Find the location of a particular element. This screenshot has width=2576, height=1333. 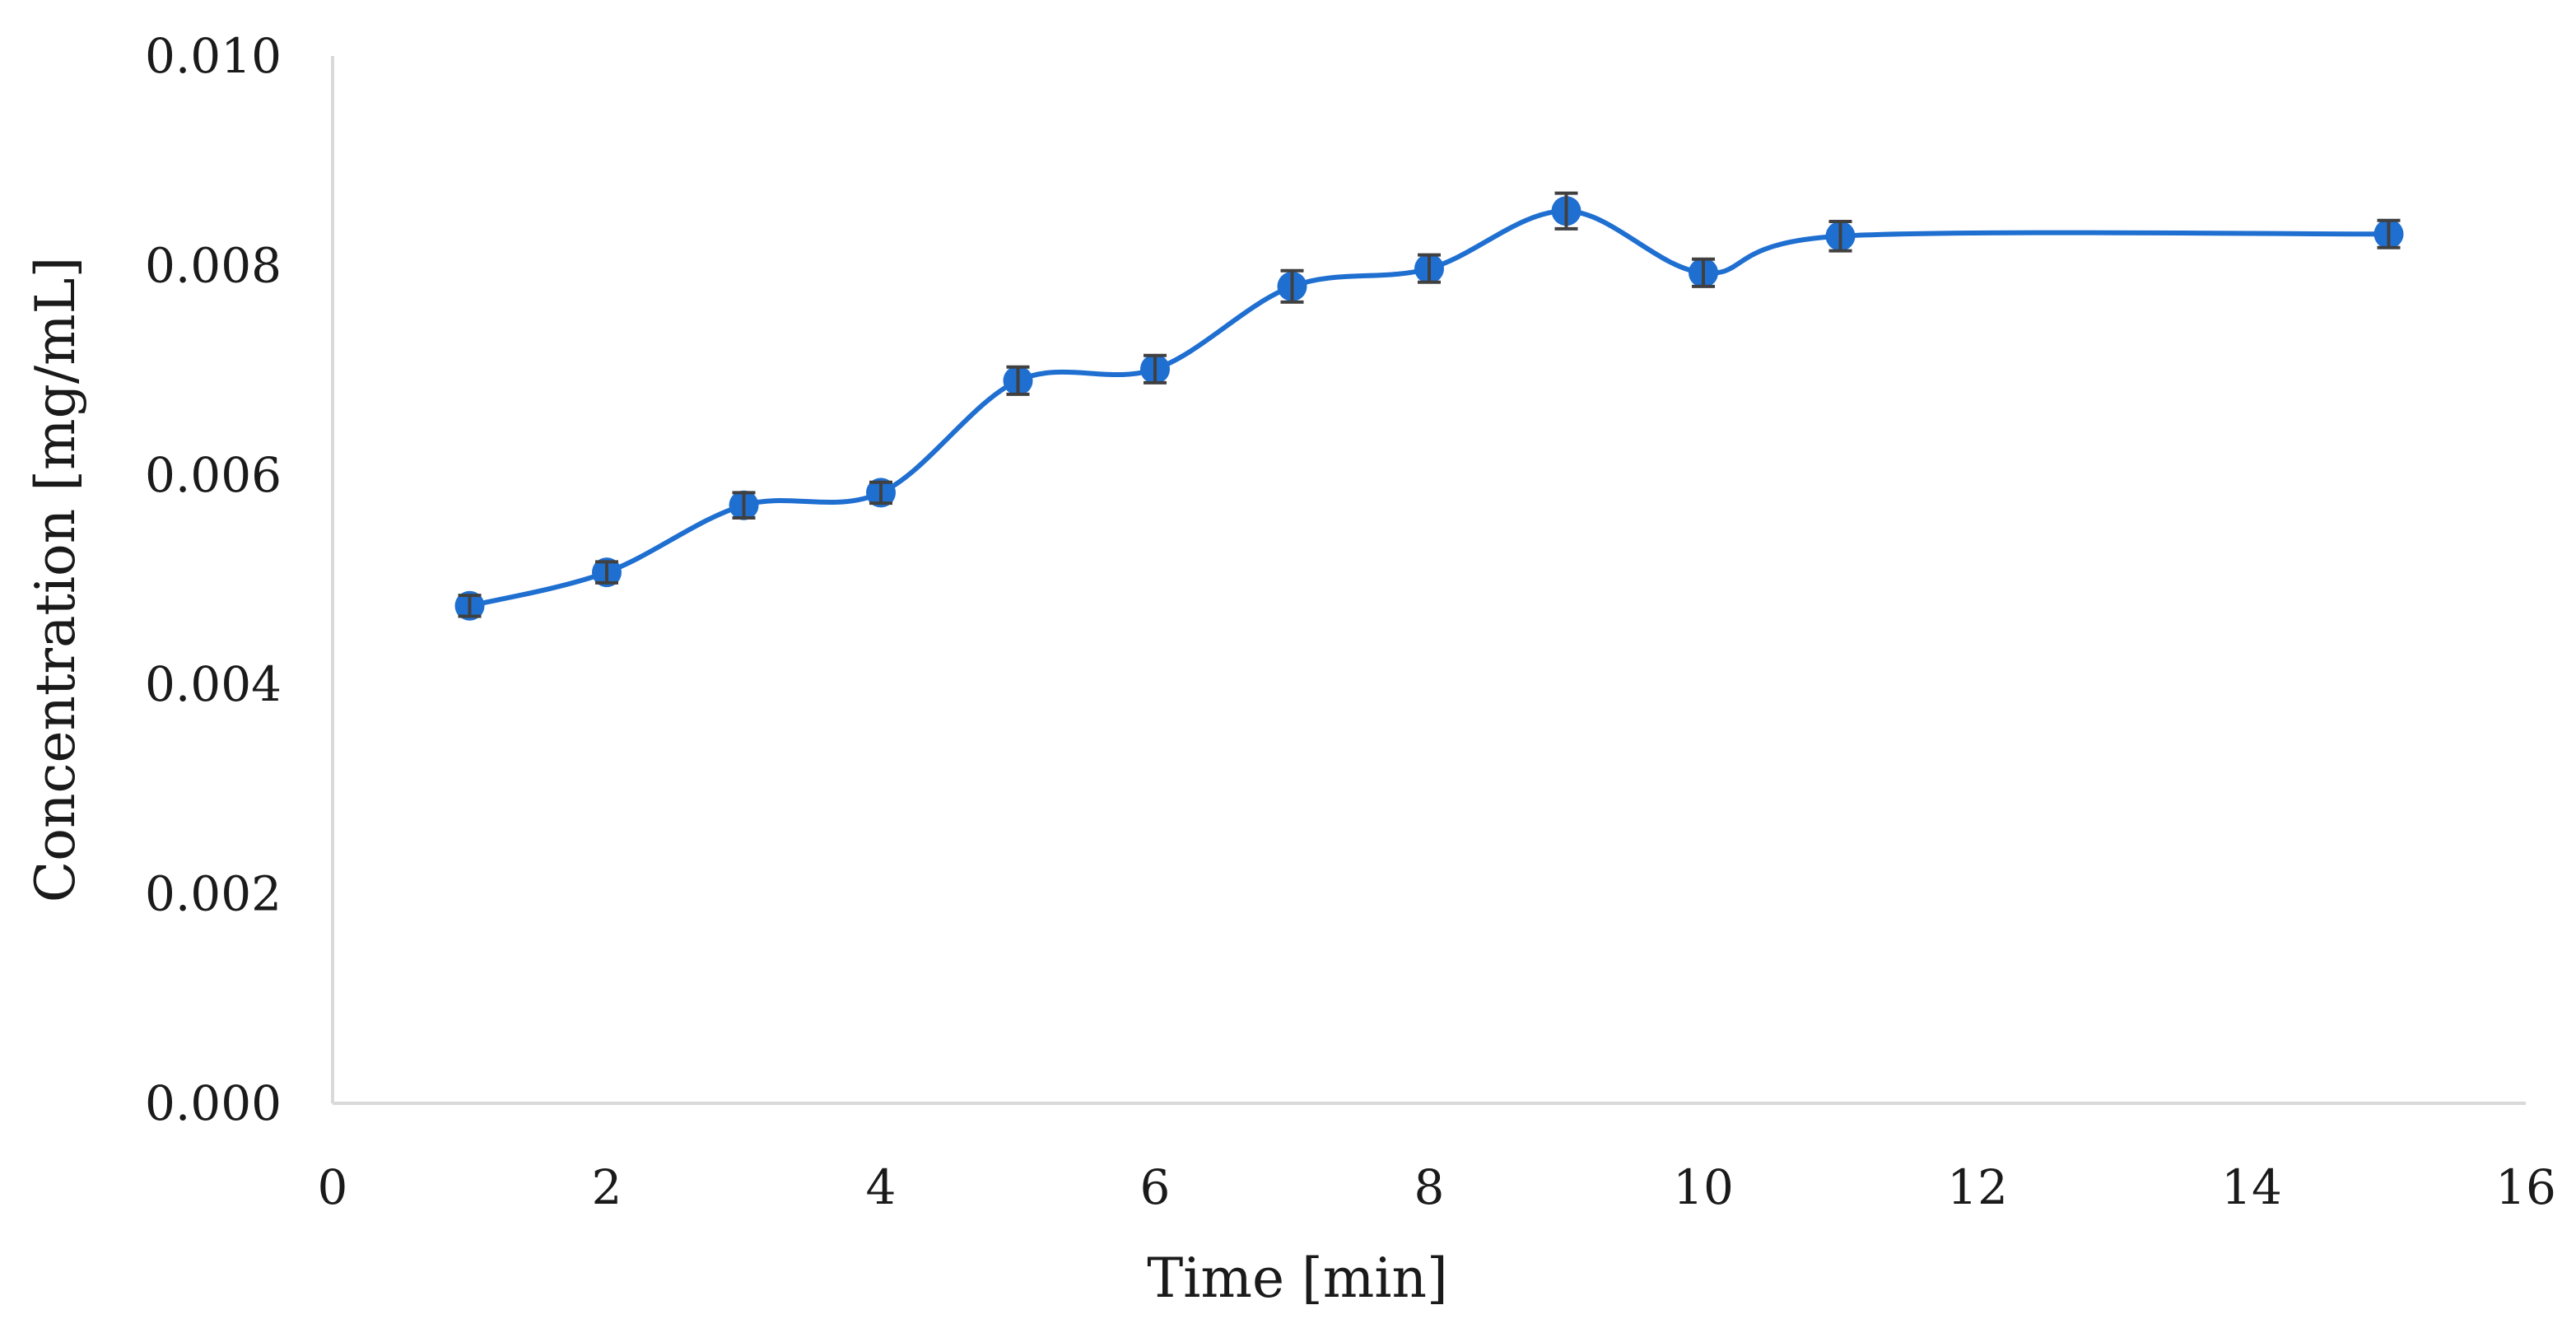

y-tick-label: 0.000 is located at coordinates (213, 1103).